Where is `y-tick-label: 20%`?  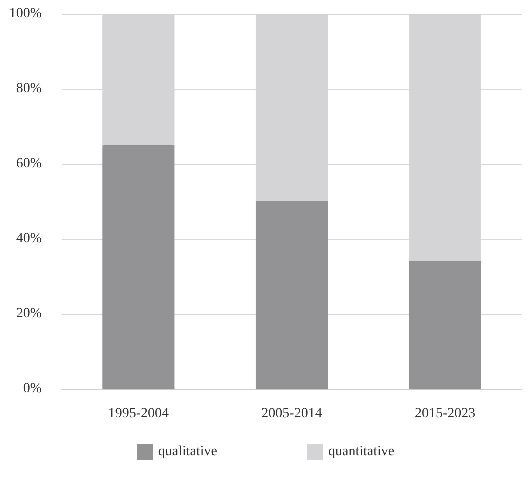
y-tick-label: 20% is located at coordinates (29, 314).